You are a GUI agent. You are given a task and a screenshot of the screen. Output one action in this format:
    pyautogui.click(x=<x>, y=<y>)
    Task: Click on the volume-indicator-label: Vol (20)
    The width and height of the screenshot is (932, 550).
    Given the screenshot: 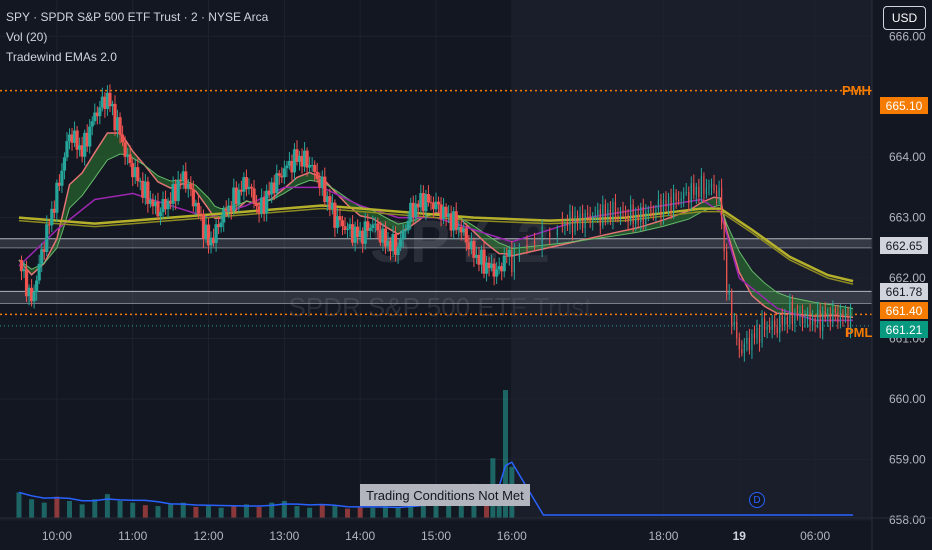 What is the action you would take?
    pyautogui.click(x=27, y=37)
    